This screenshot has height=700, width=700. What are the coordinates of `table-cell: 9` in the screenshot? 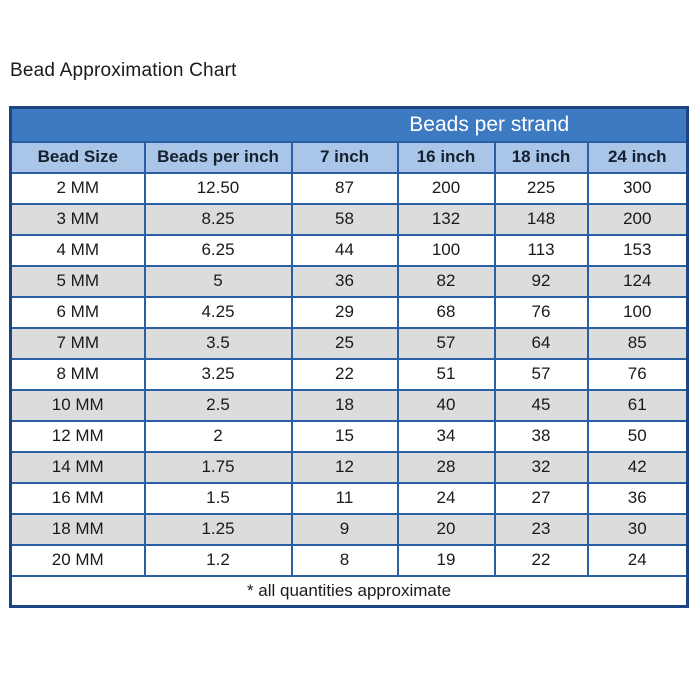 It's located at (344, 529).